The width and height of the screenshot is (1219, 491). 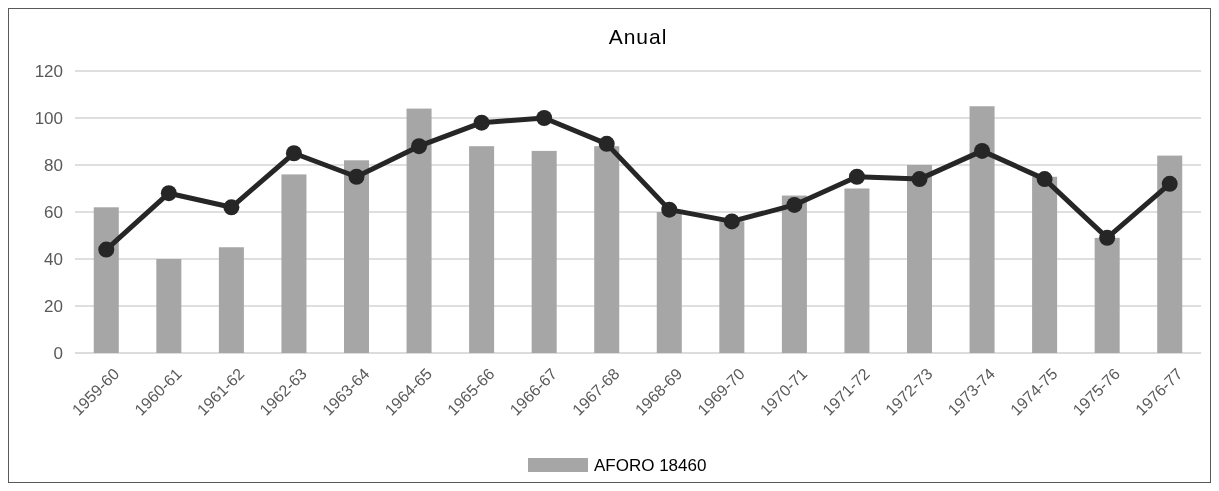 What do you see at coordinates (53, 212) in the screenshot?
I see `y-tick-label: 60` at bounding box center [53, 212].